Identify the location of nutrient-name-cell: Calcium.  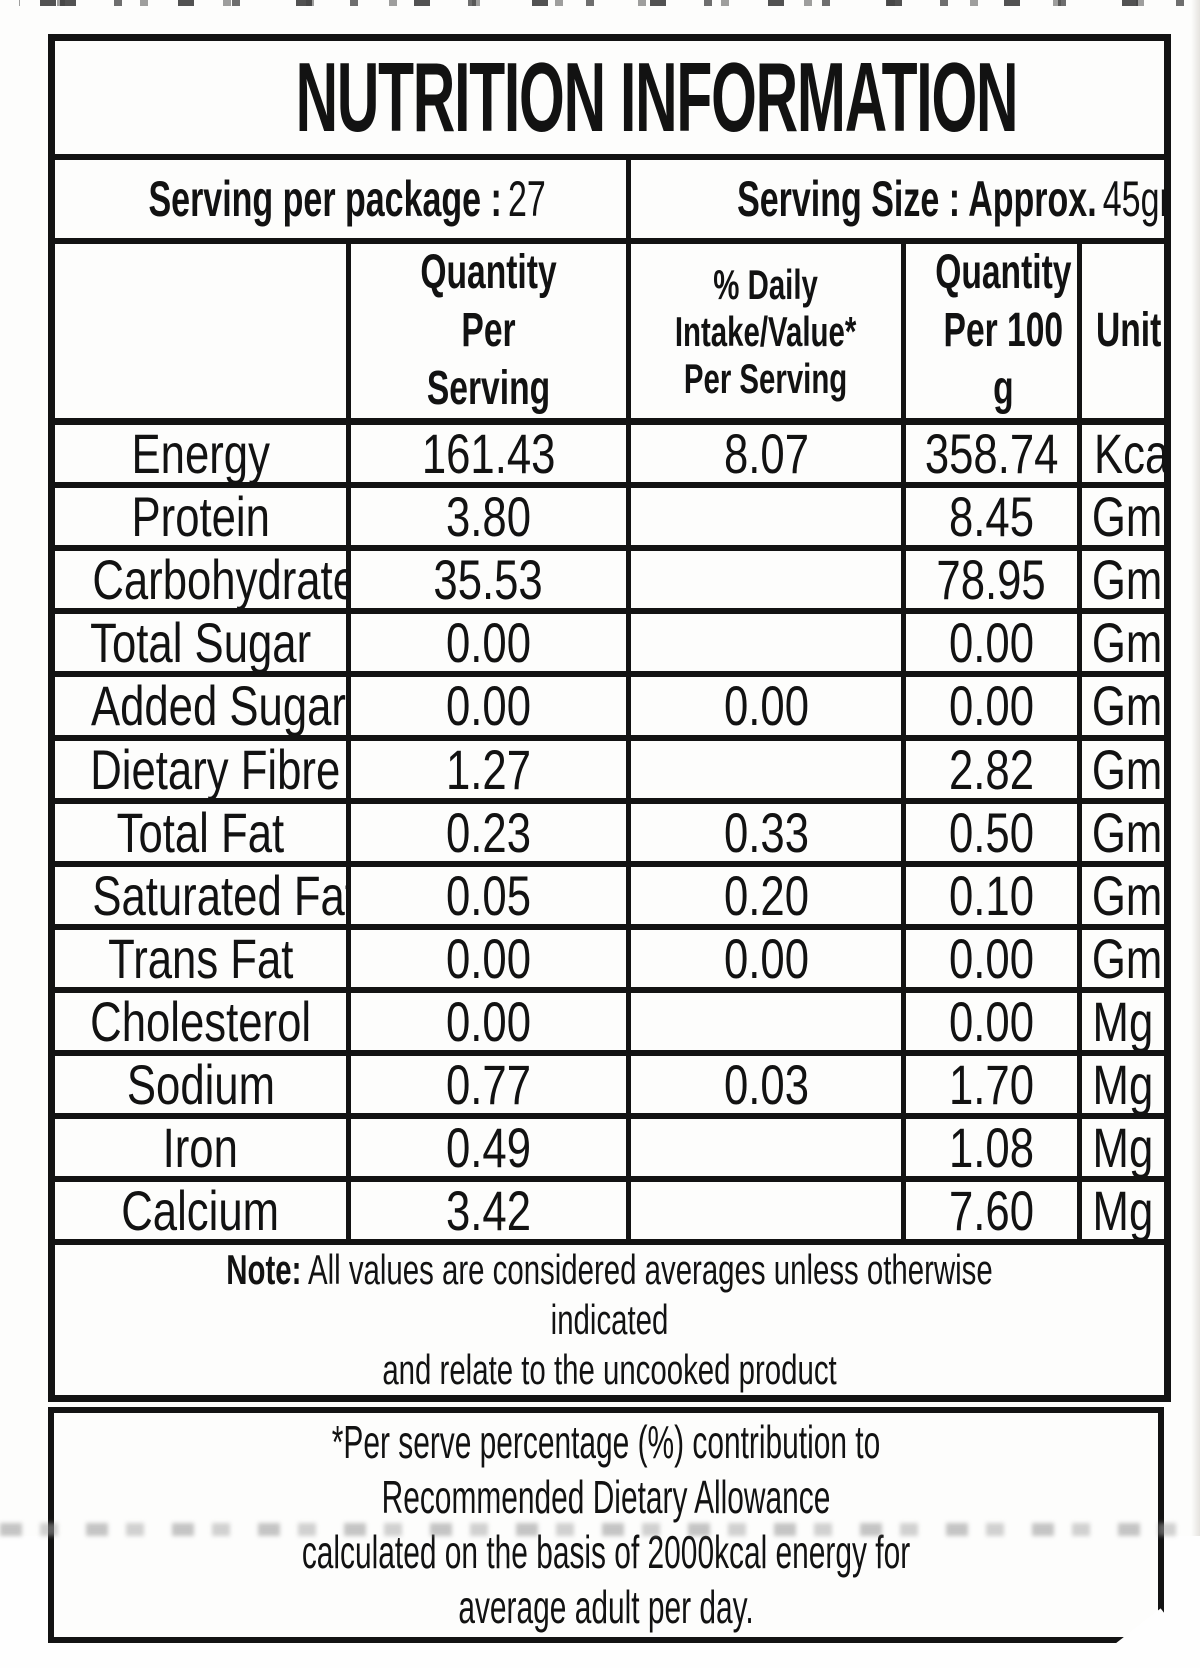
(200, 1211).